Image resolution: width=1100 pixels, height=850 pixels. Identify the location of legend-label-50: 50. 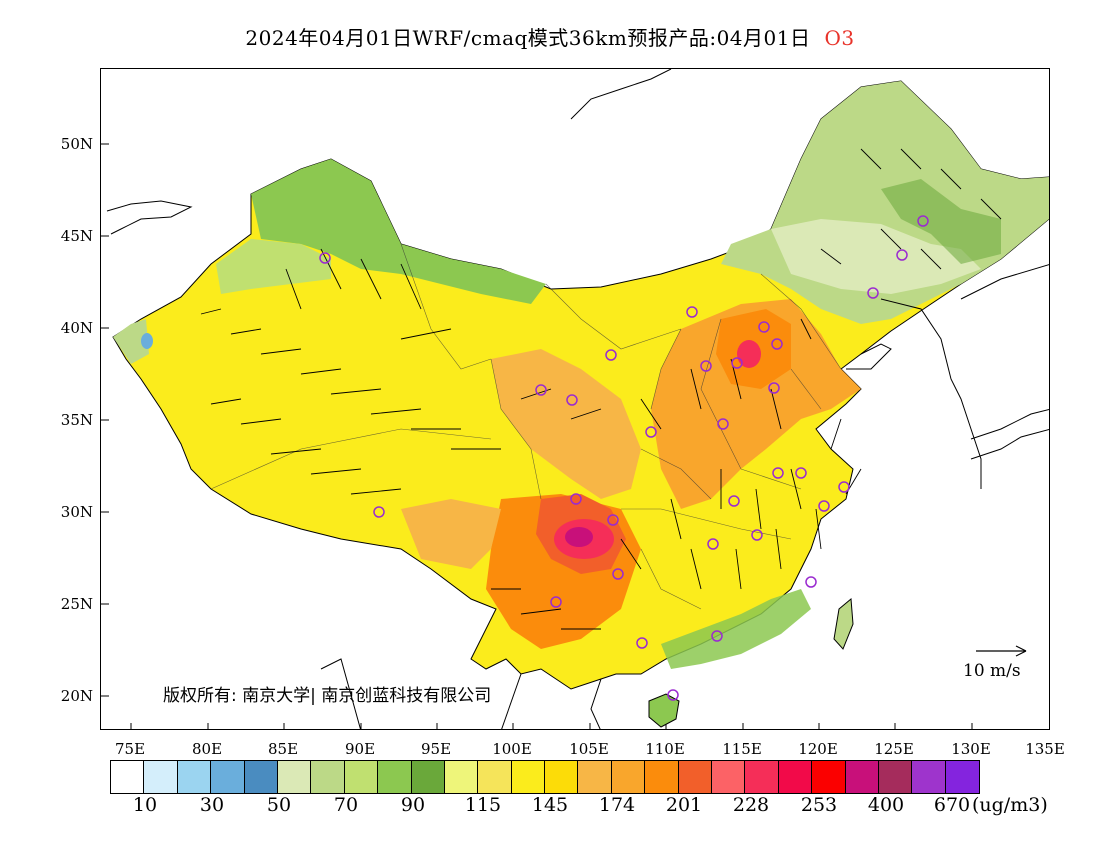
(279, 805).